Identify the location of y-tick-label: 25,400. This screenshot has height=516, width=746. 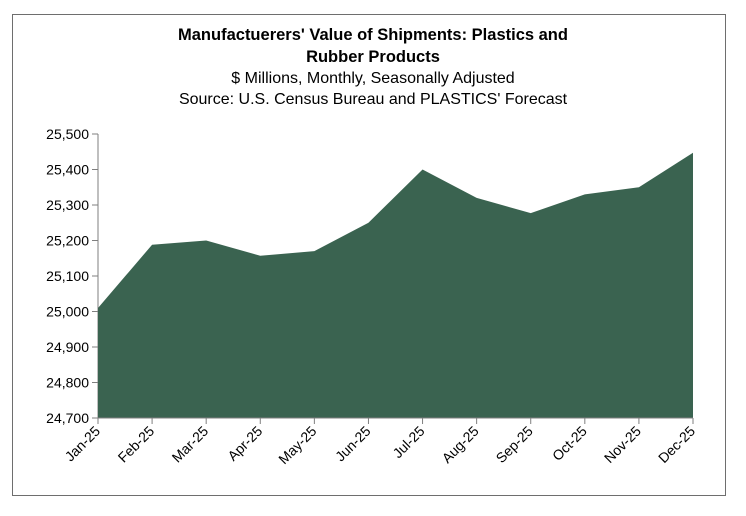
(67, 170).